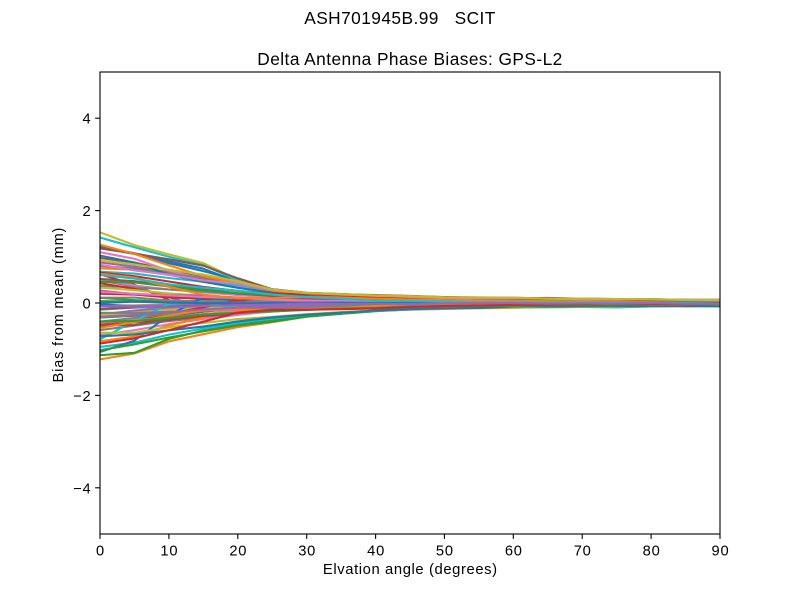  Describe the element at coordinates (82, 397) in the screenshot. I see `svg-text: −2` at that location.